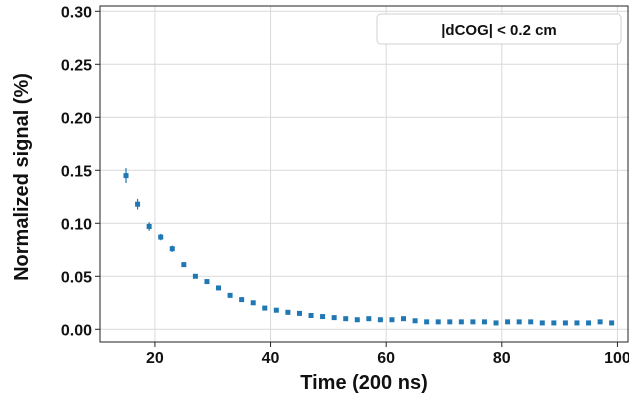 This screenshot has height=398, width=629. I want to click on x-tick-label: 40, so click(271, 358).